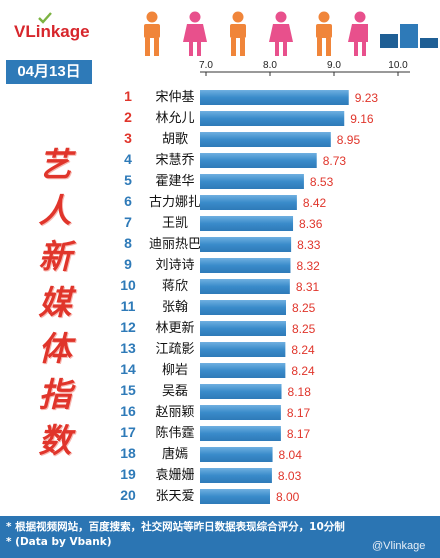 This screenshot has width=440, height=558. What do you see at coordinates (128, 96) in the screenshot?
I see `rank-number: 1` at bounding box center [128, 96].